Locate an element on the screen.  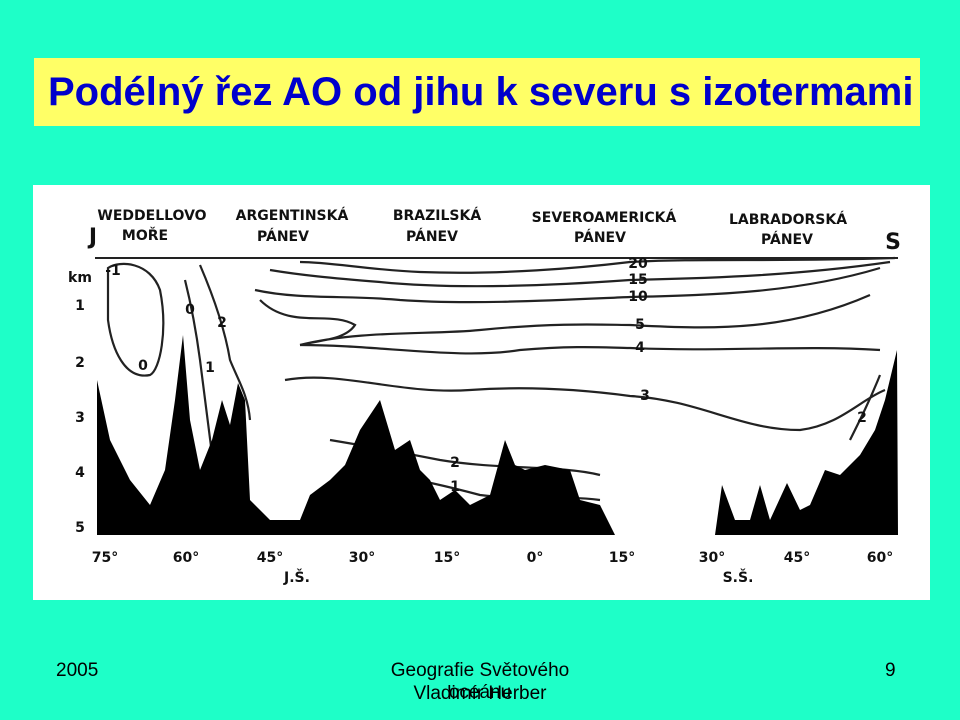
end-label: S is located at coordinates (893, 242).